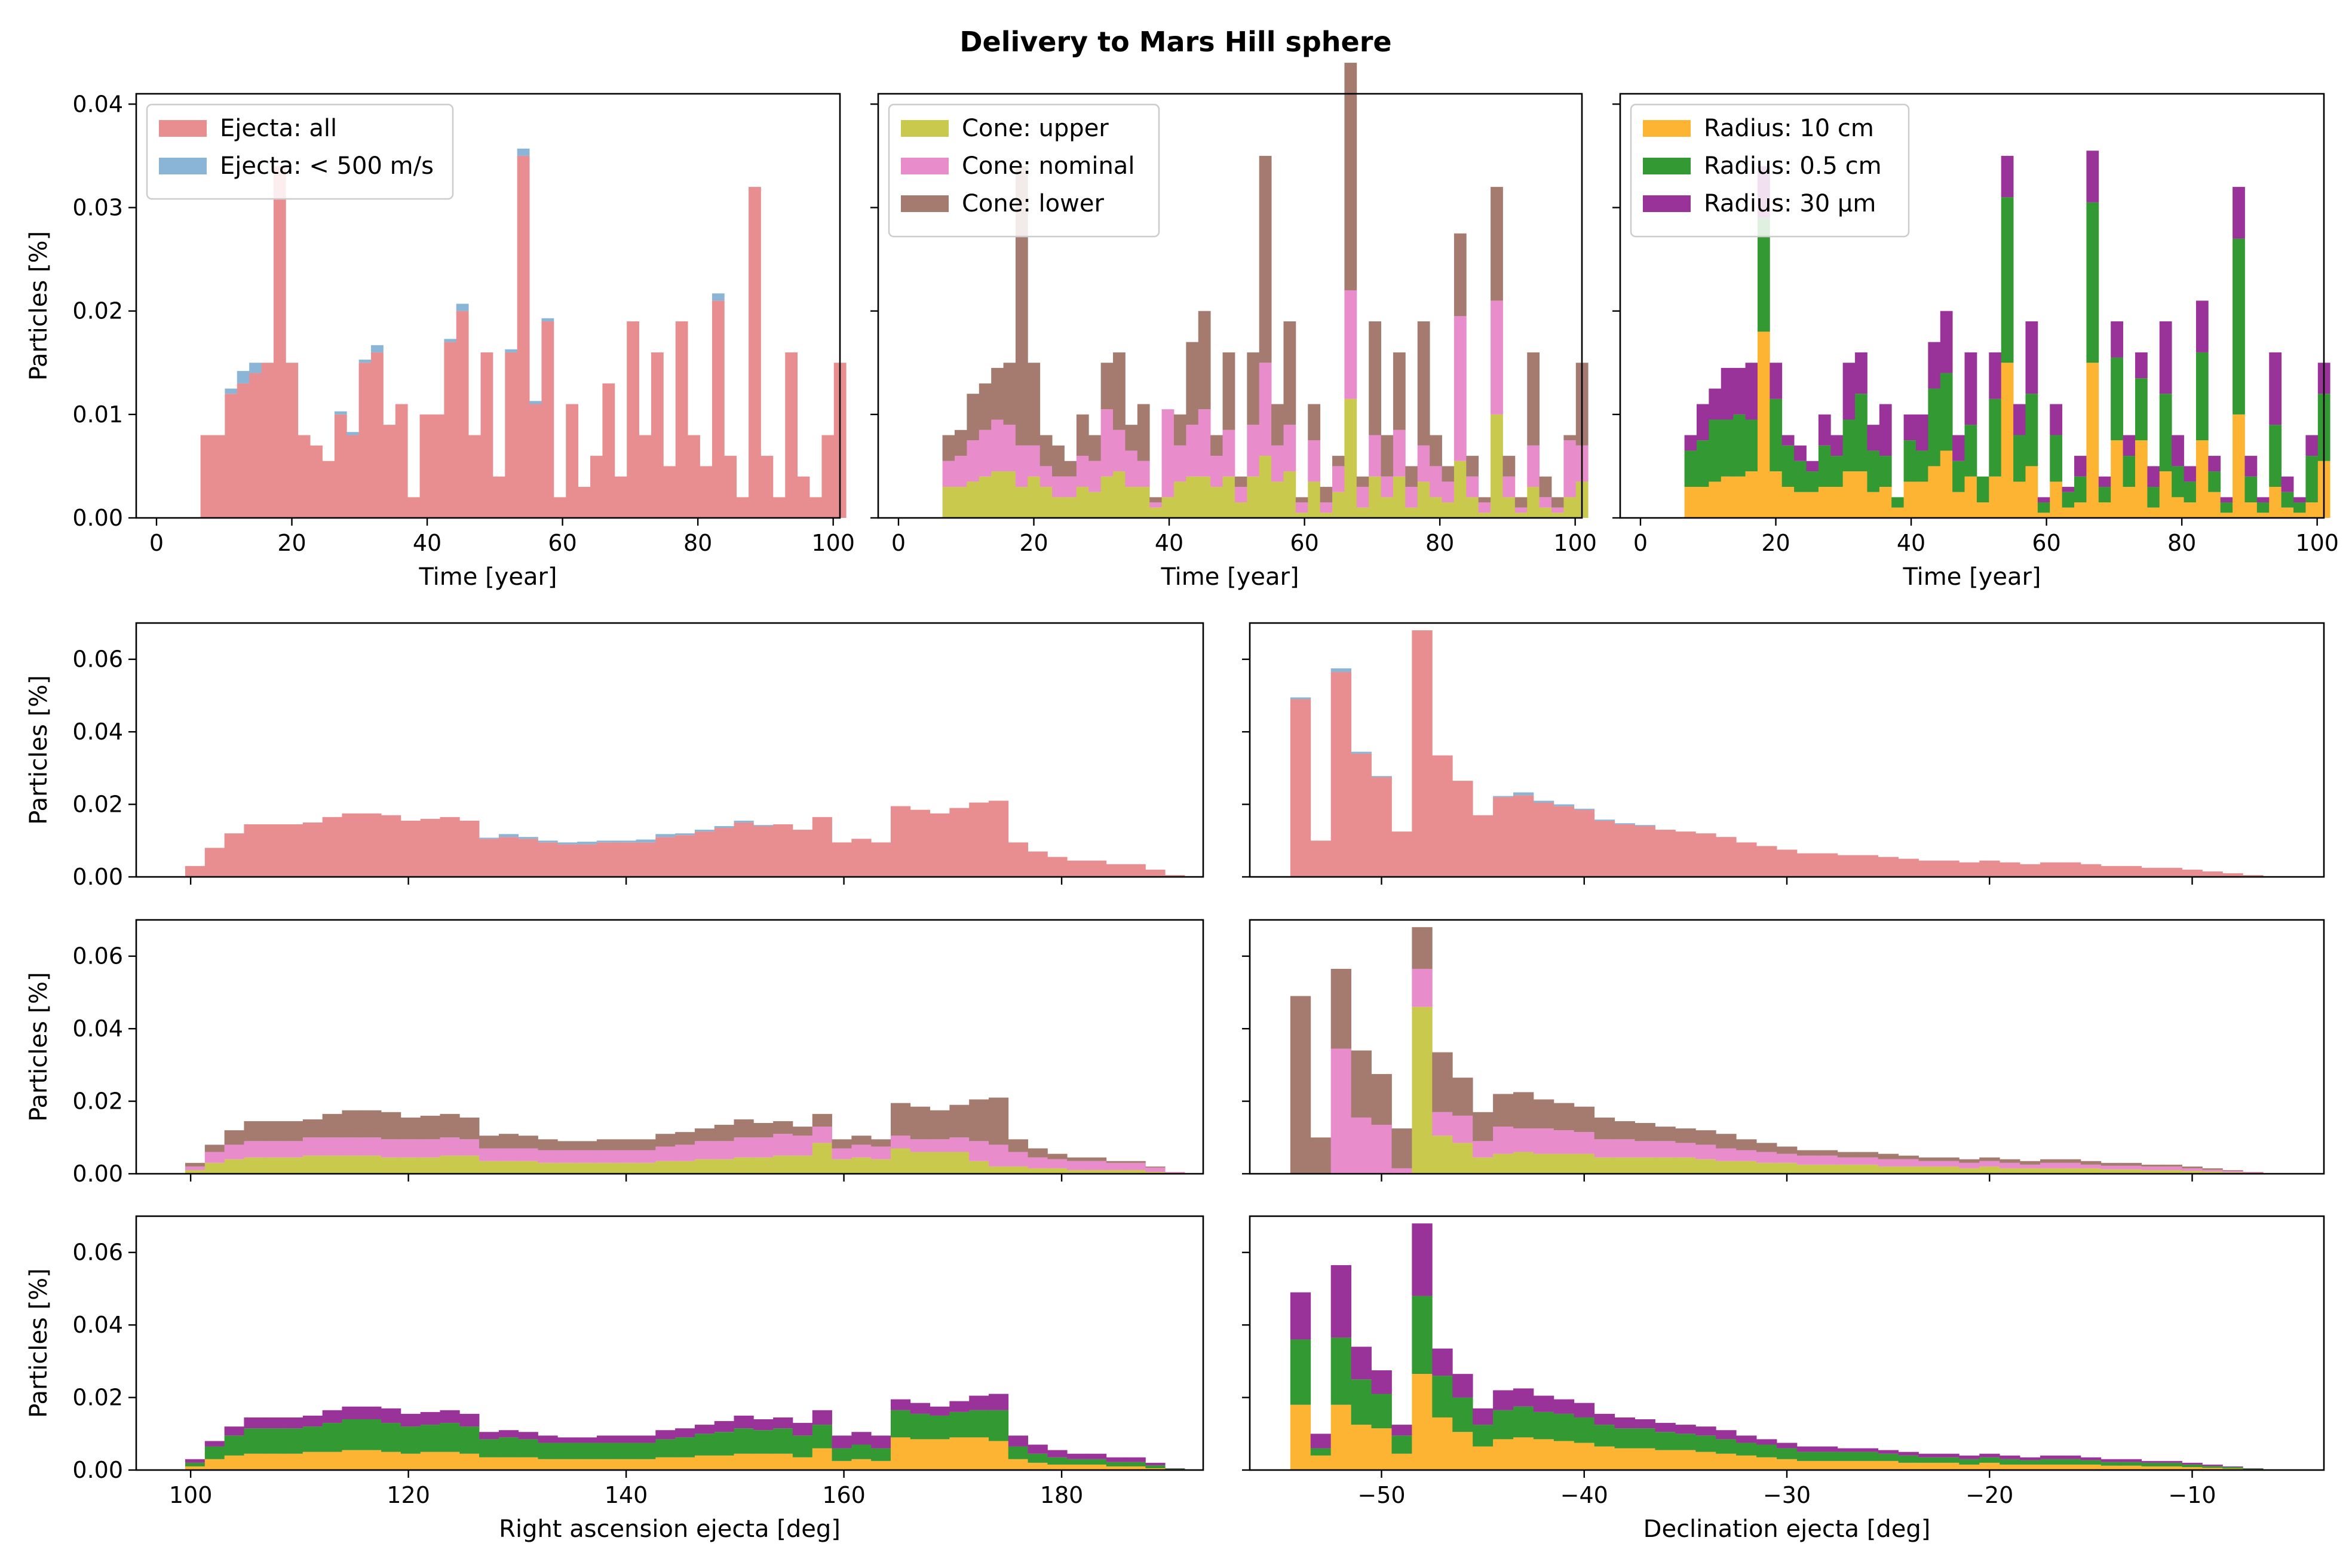 This screenshot has width=2352, height=1568. Describe the element at coordinates (669, 1047) in the screenshot. I see `ra-cone-frame` at that location.